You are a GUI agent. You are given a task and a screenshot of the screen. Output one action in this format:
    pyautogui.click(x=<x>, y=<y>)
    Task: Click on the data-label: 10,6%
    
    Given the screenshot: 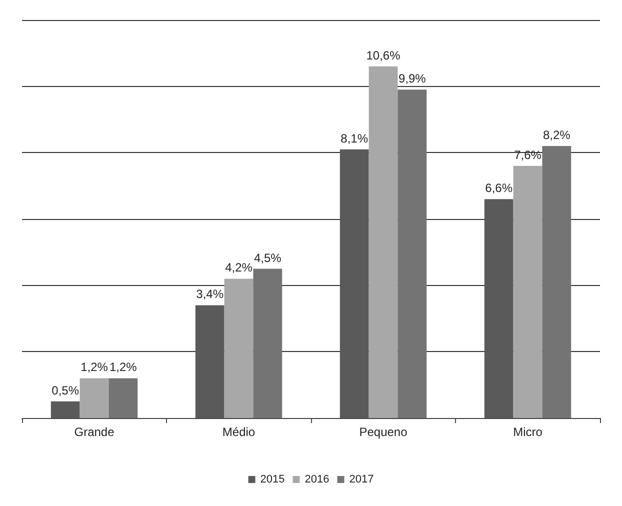 What is the action you would take?
    pyautogui.click(x=383, y=55)
    